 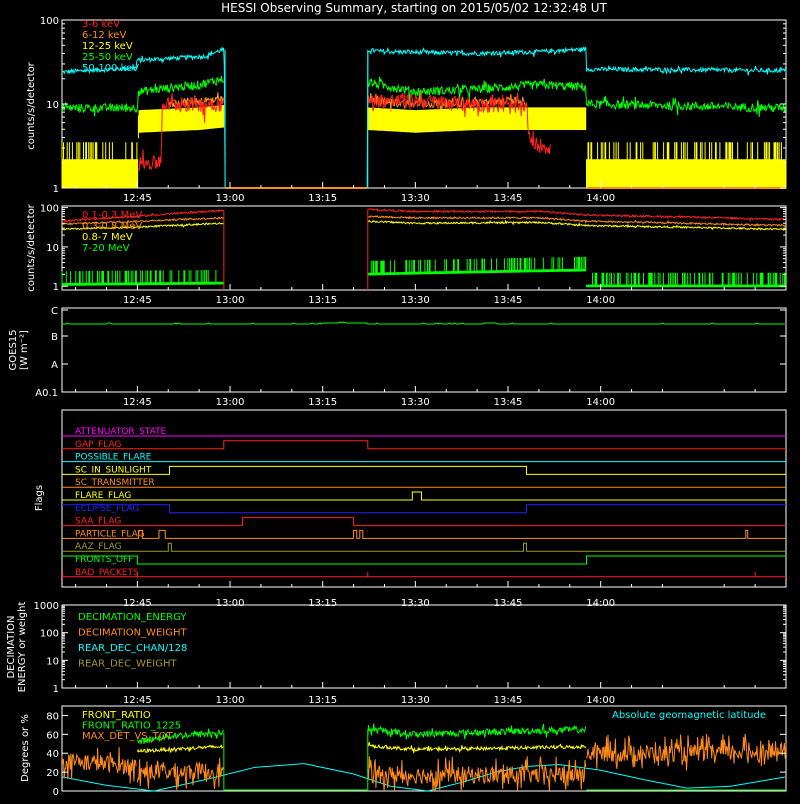 What do you see at coordinates (107, 57) in the screenshot?
I see `legend-entry: 25-50 keV` at bounding box center [107, 57].